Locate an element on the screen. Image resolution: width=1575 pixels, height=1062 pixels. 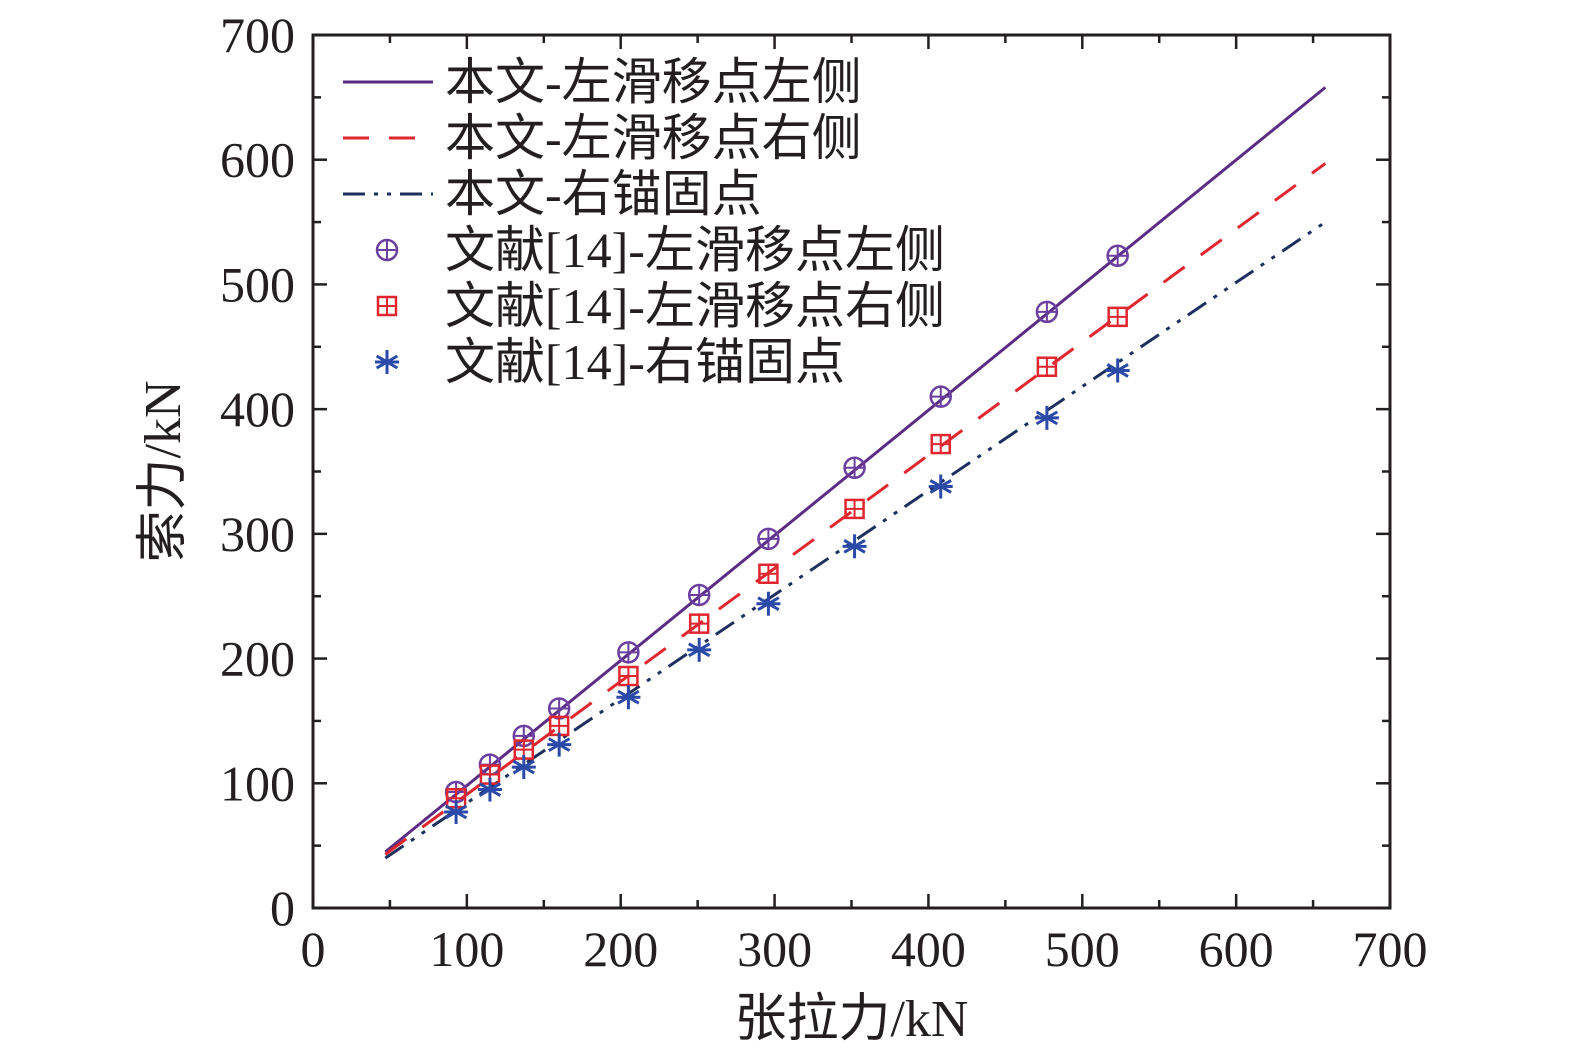
x-tick-label: 200 is located at coordinates (620, 949).